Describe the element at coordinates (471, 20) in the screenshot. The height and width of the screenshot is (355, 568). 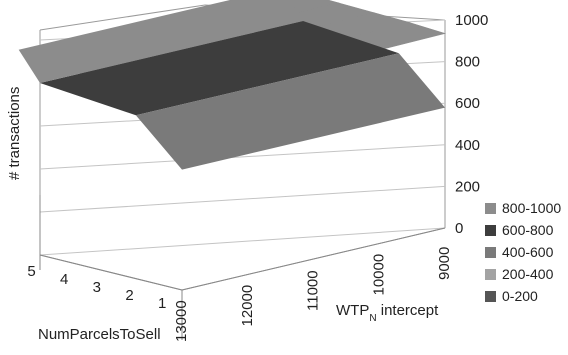
I see `z-tick-label: 1000` at that location.